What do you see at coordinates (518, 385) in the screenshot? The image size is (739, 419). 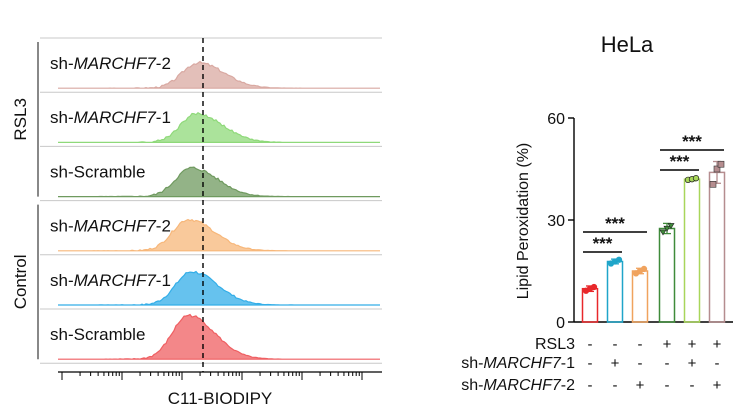 I see `condition-label: sh-MARCHF7-2` at bounding box center [518, 385].